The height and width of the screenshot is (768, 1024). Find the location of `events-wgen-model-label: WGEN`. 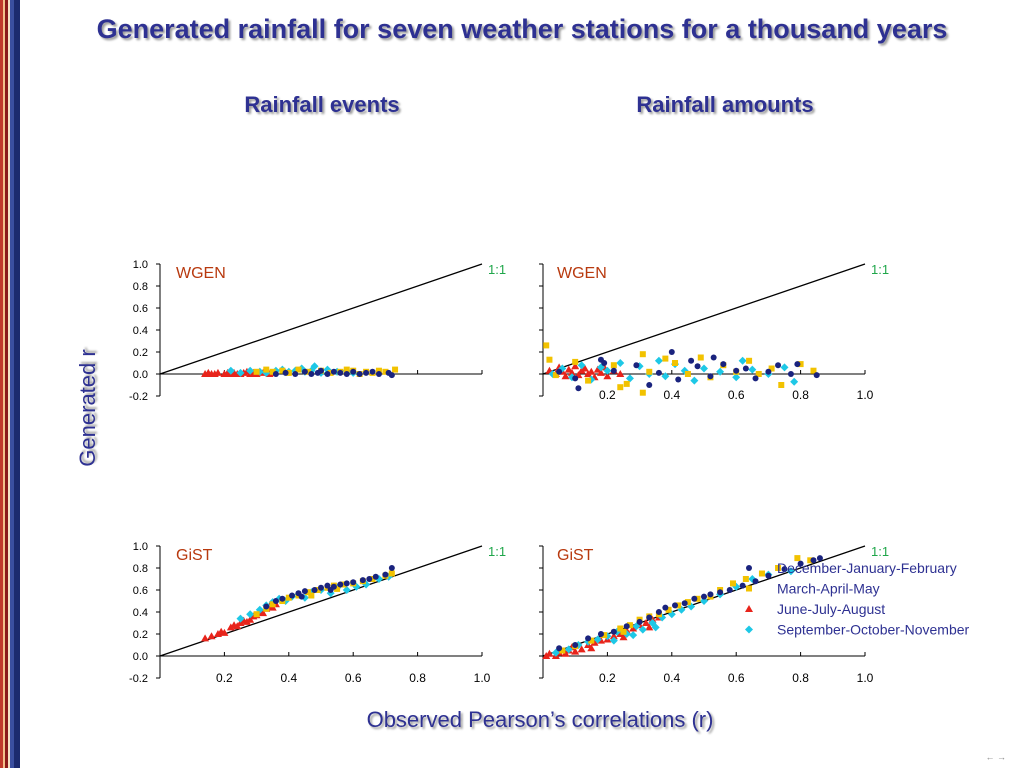

events-wgen-model-label: WGEN is located at coordinates (201, 273).